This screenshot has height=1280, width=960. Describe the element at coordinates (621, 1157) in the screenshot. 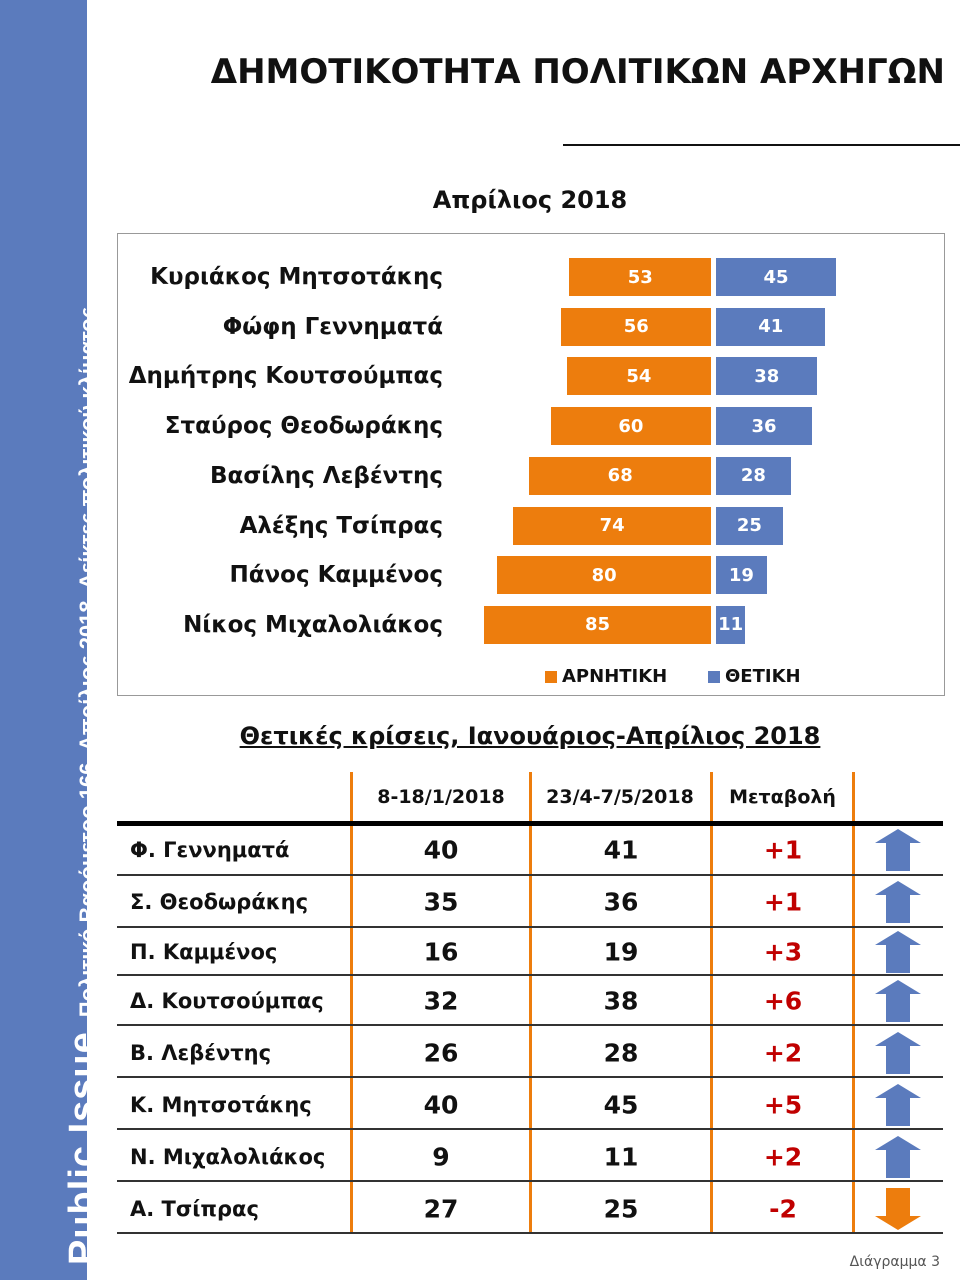

I see `value-apr: 11` at that location.